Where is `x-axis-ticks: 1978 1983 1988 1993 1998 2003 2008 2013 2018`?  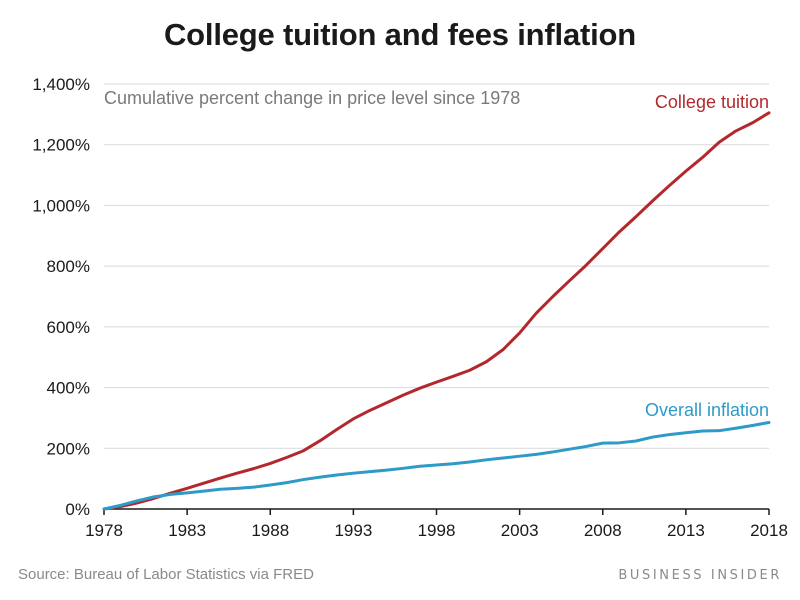
x-axis-ticks: 1978 1983 1988 1993 1998 2003 2008 2013 2018 is located at coordinates (436, 524).